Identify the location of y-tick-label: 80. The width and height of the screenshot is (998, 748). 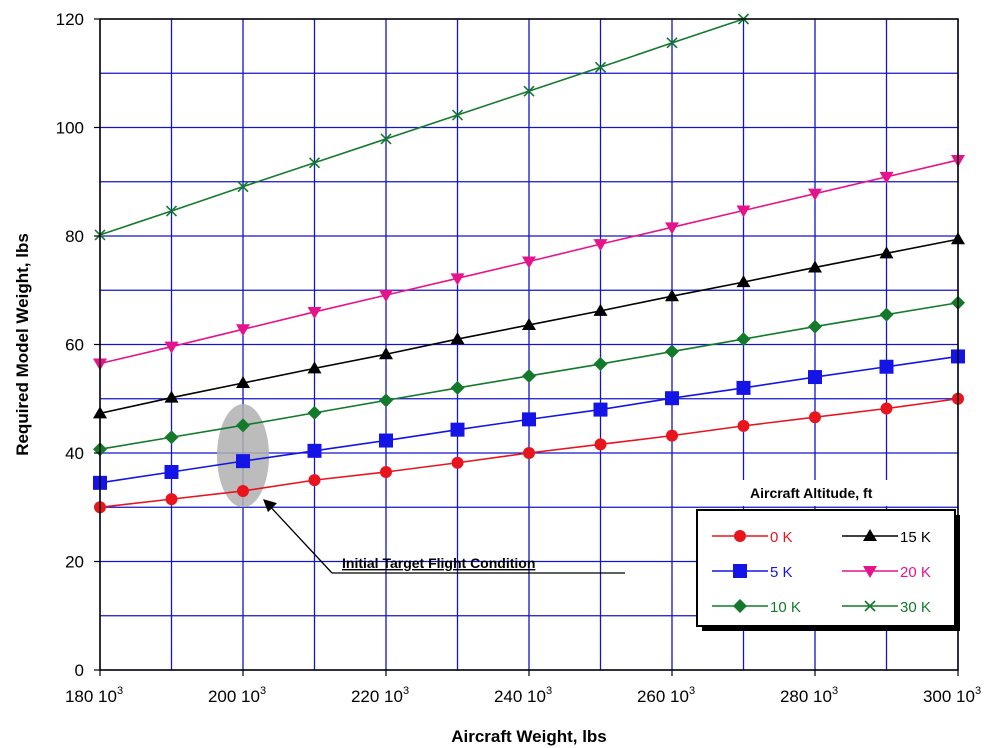
(74, 236).